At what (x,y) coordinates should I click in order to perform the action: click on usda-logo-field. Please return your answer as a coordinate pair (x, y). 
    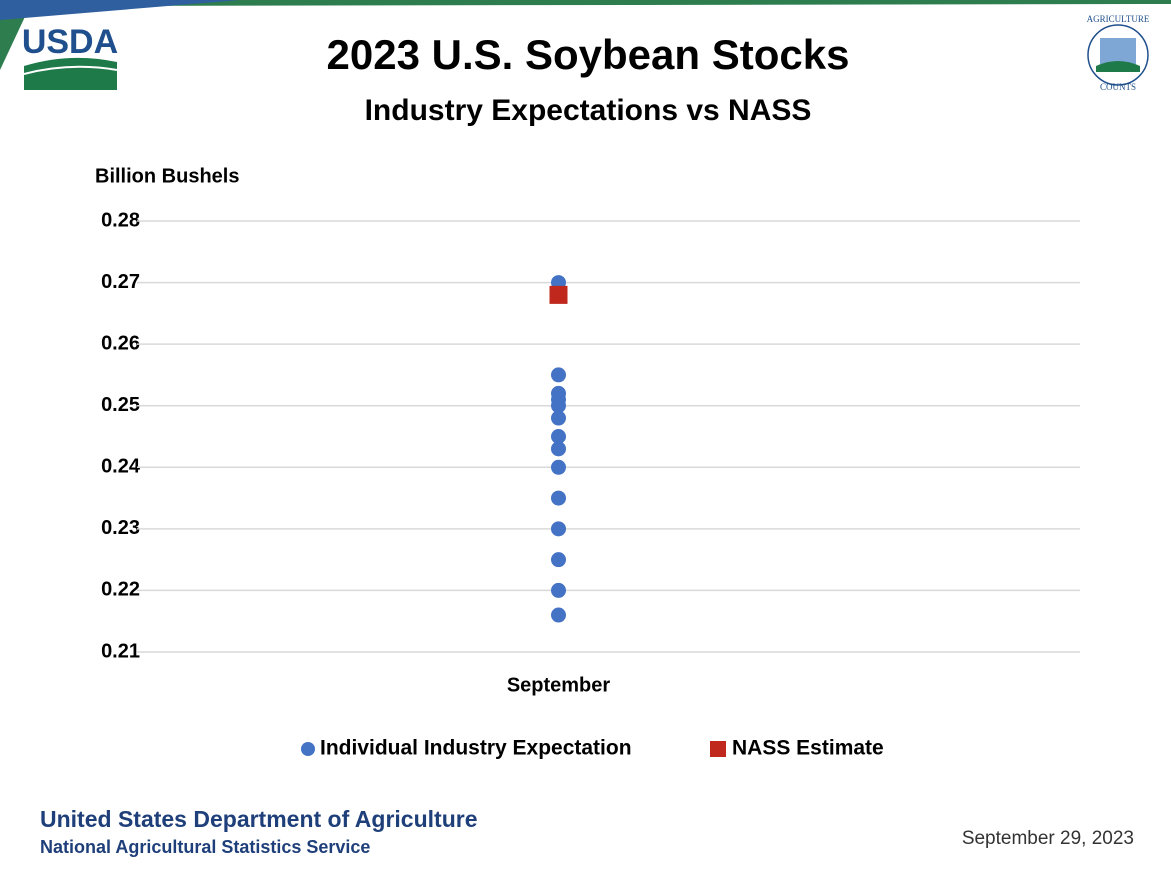
    Looking at the image, I should click on (70, 73).